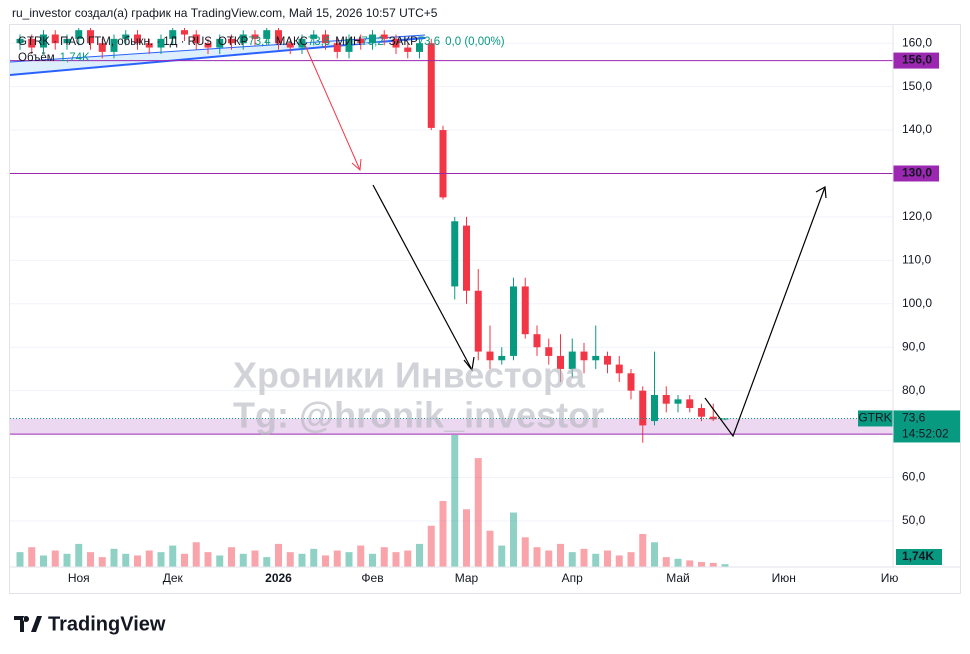  What do you see at coordinates (403, 42) in the screenshot?
I see `legend-label: ЗАКР` at bounding box center [403, 42].